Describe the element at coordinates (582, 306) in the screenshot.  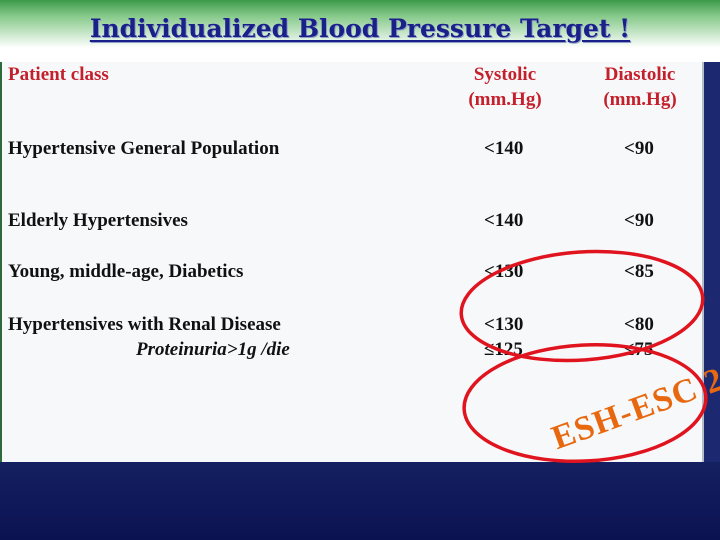
I see `highlight-ellipse-upper` at that location.